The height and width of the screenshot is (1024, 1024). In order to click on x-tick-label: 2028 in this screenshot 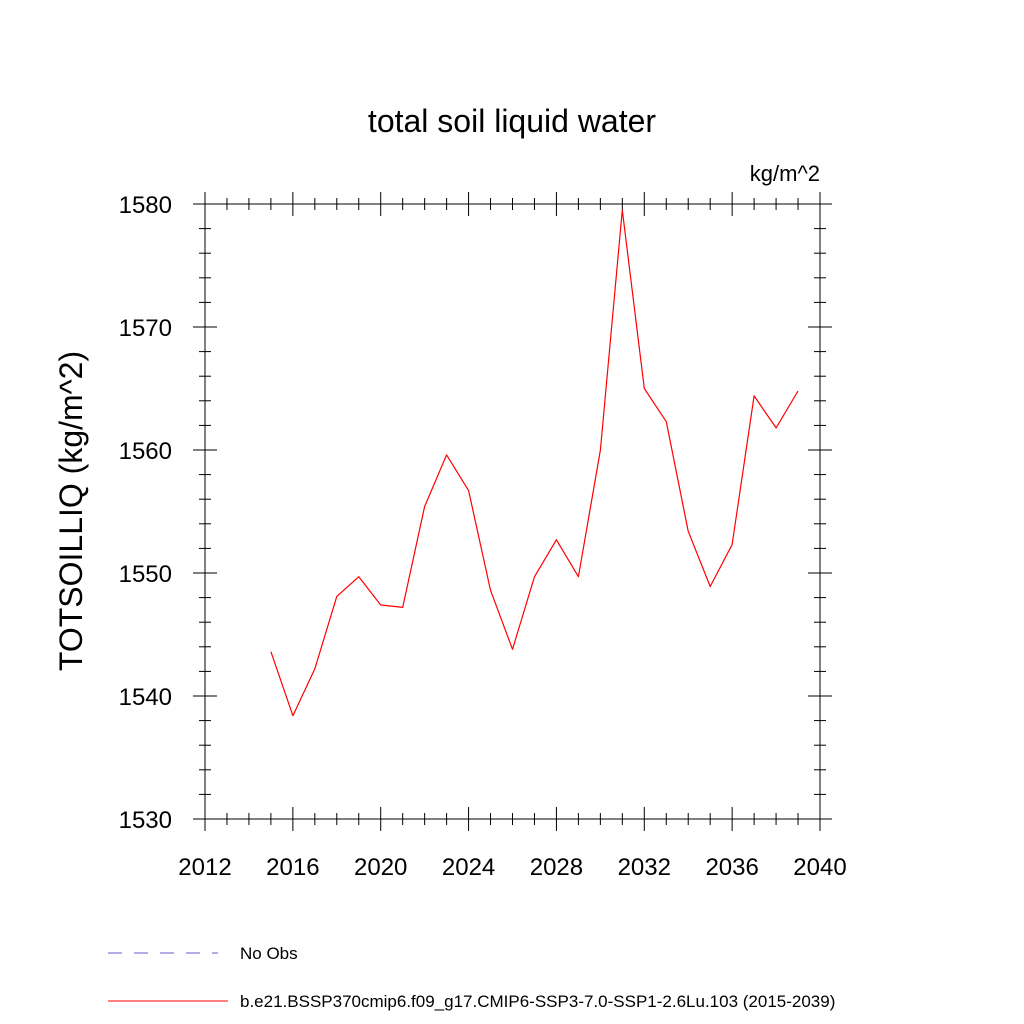, I will do `click(556, 867)`.